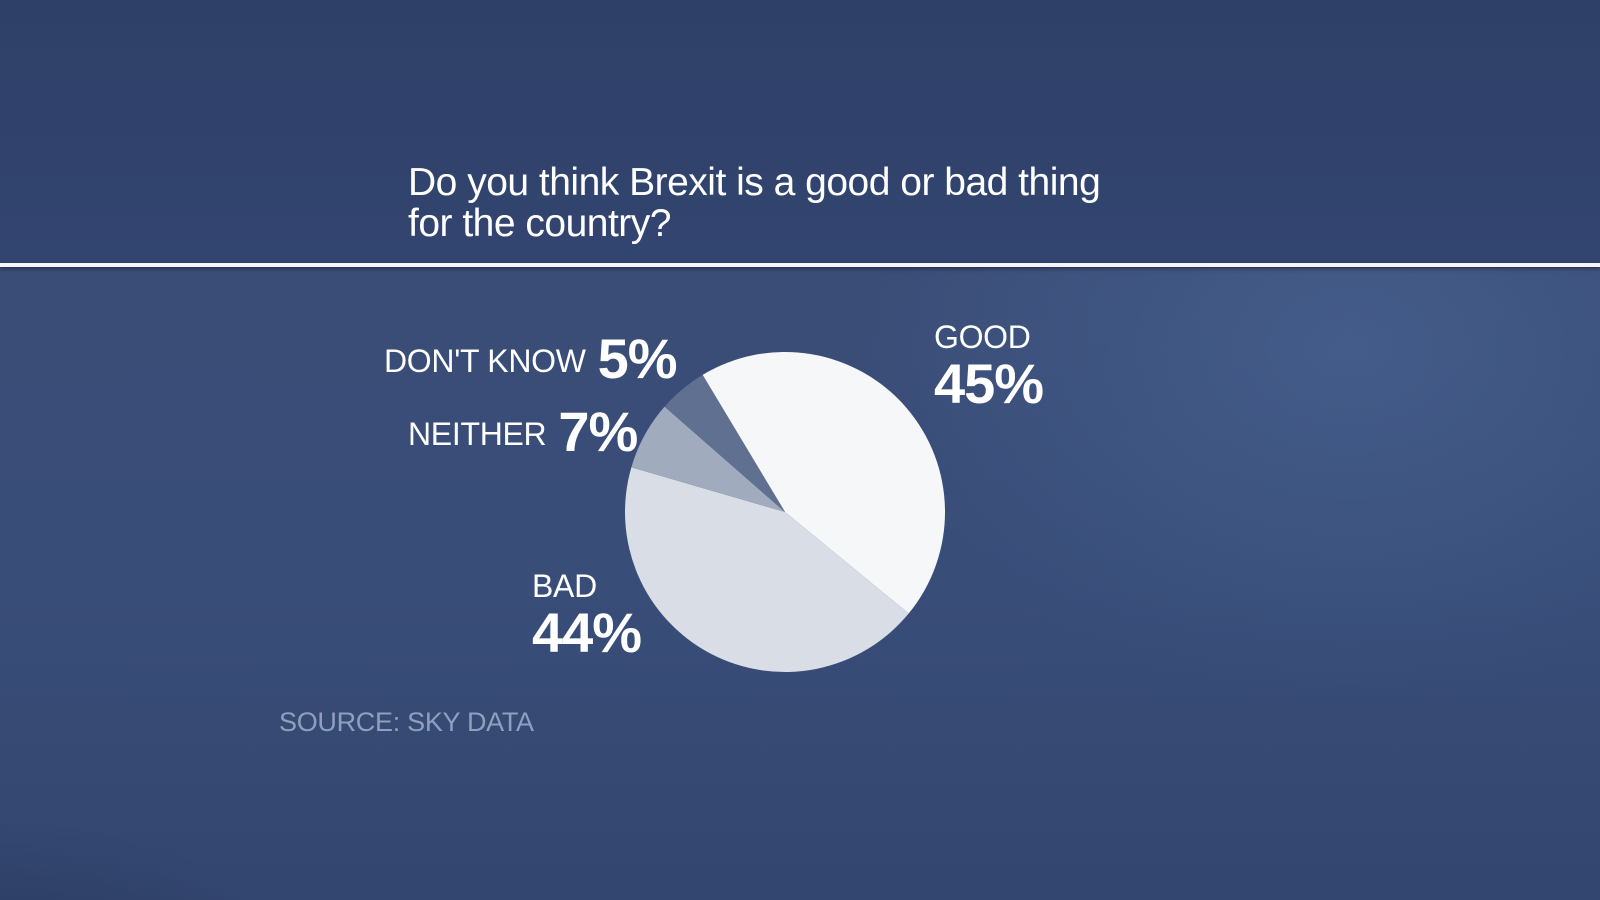 Image resolution: width=1600 pixels, height=900 pixels. I want to click on label-neither-pct: 7%, so click(598, 431).